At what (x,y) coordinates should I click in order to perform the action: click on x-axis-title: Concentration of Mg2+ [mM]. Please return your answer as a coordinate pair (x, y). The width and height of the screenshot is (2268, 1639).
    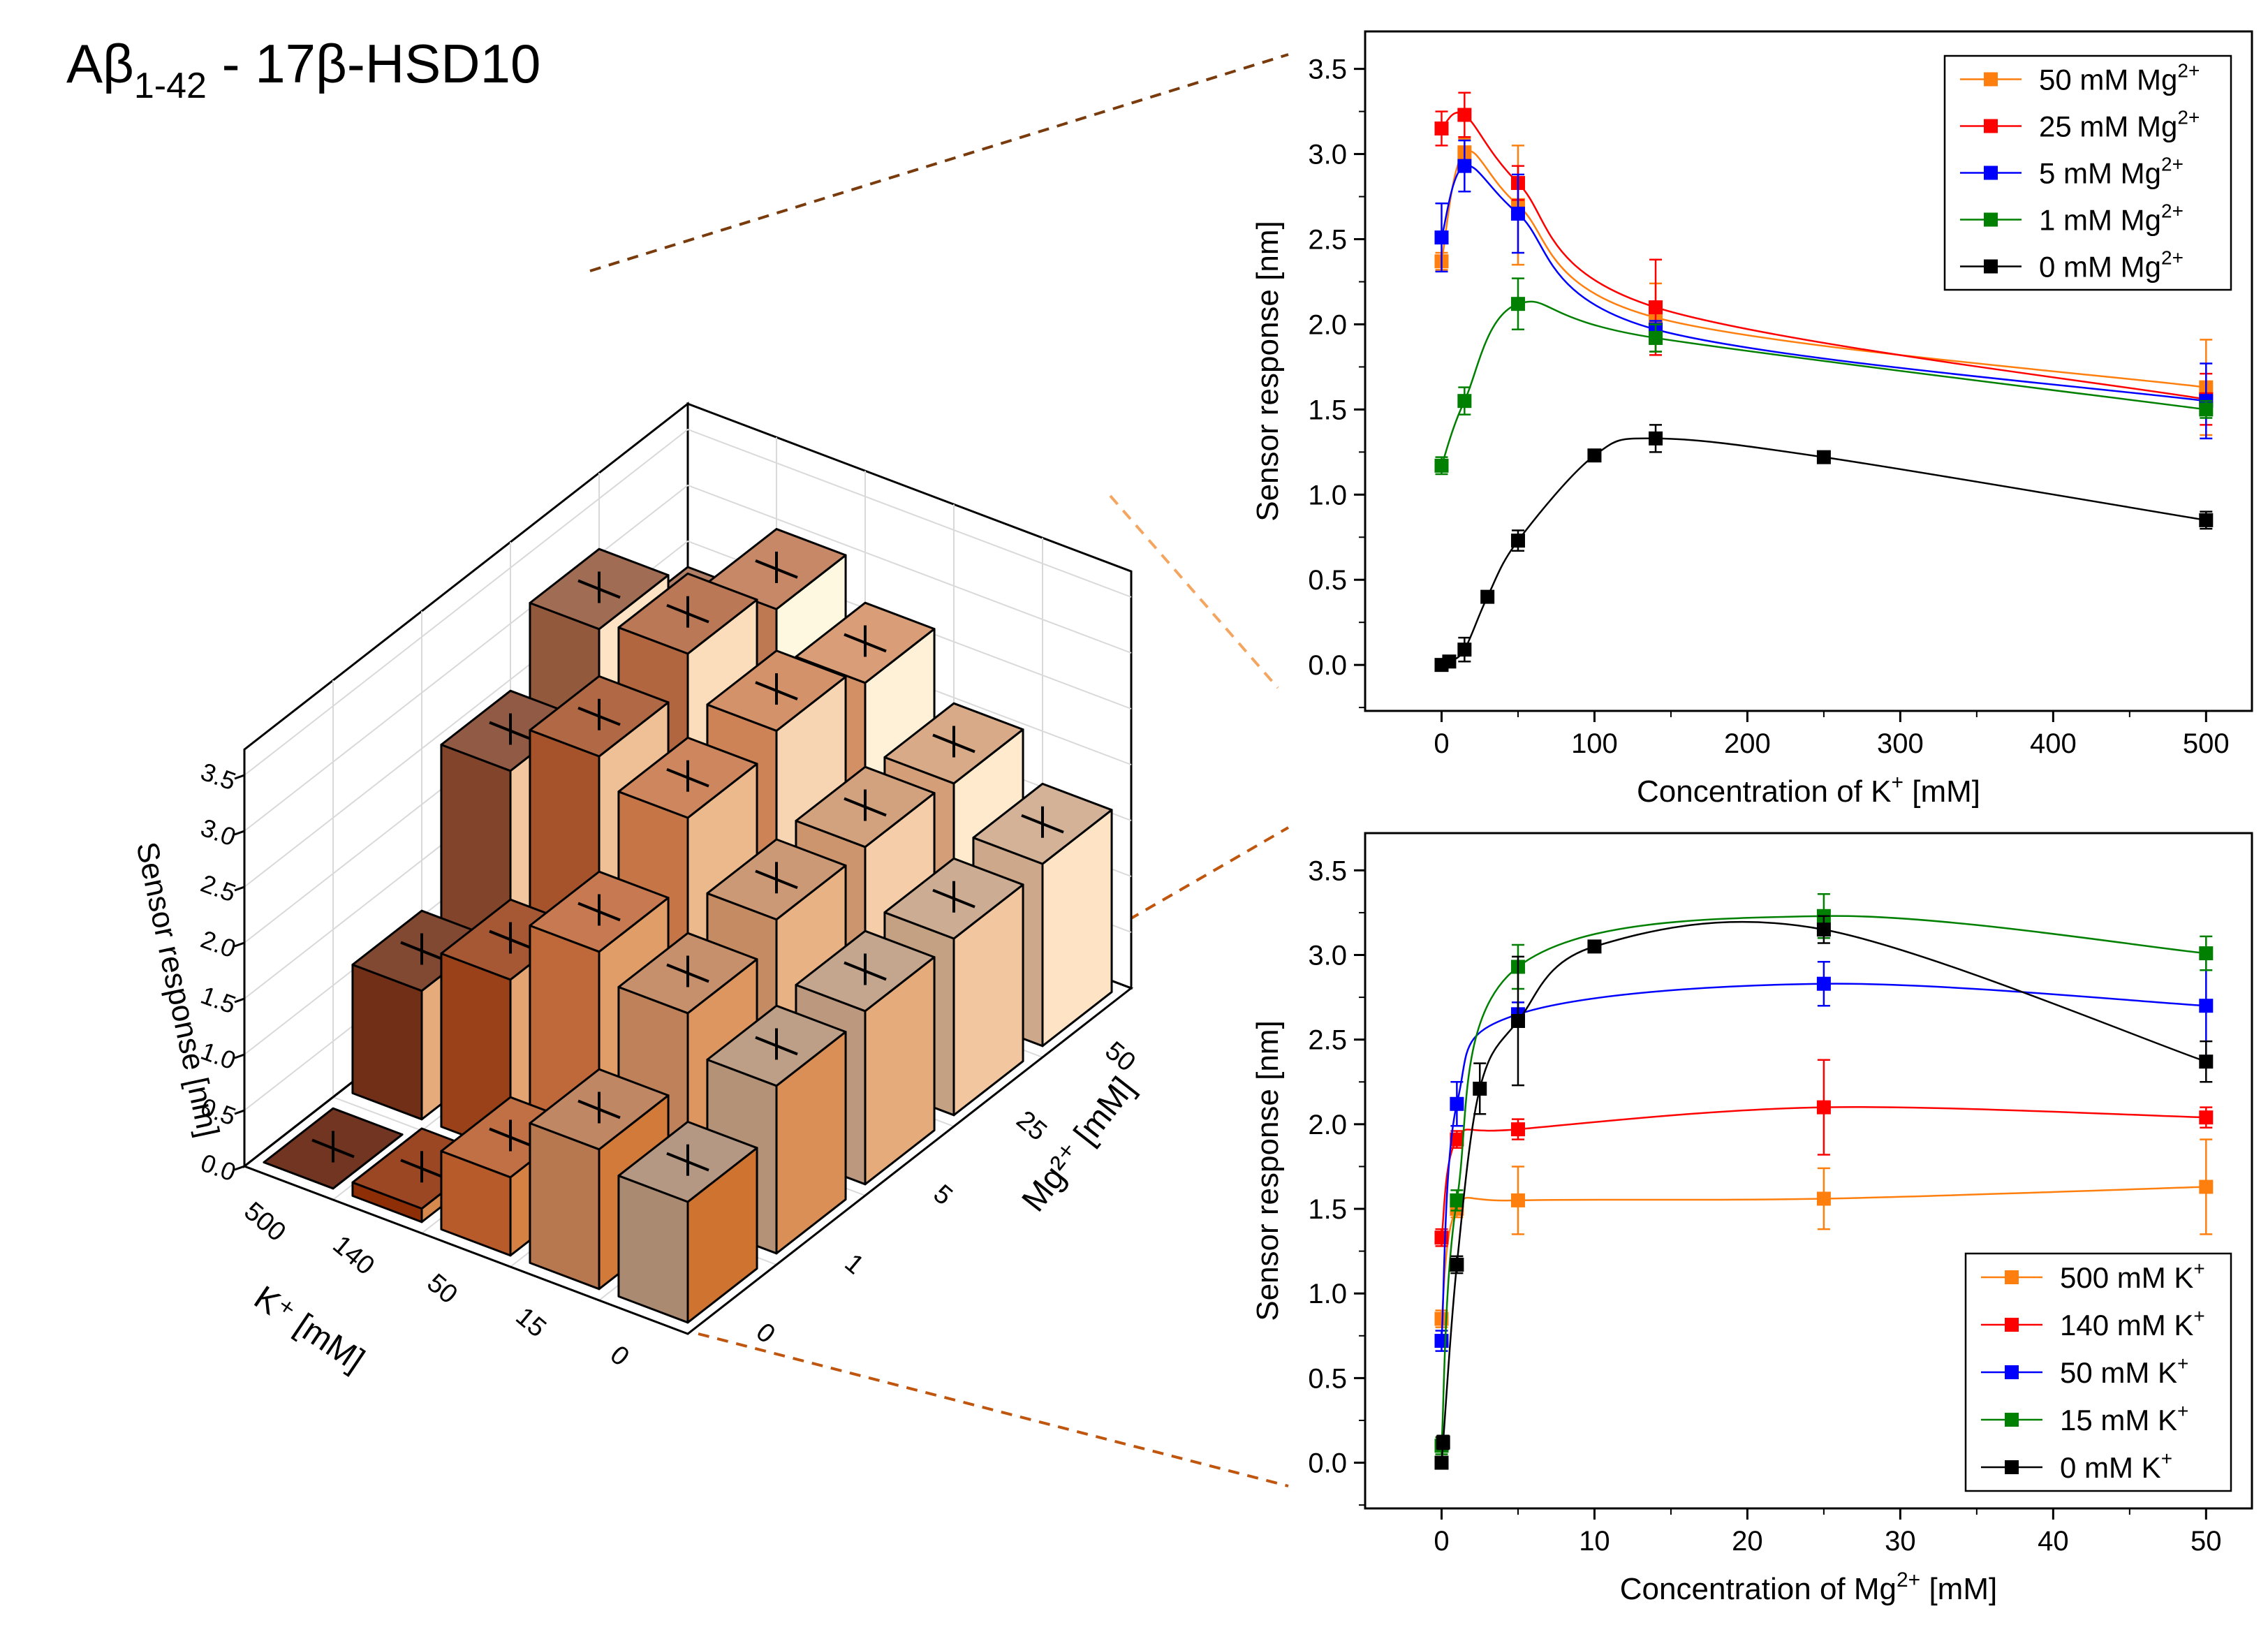
    Looking at the image, I should click on (1808, 1587).